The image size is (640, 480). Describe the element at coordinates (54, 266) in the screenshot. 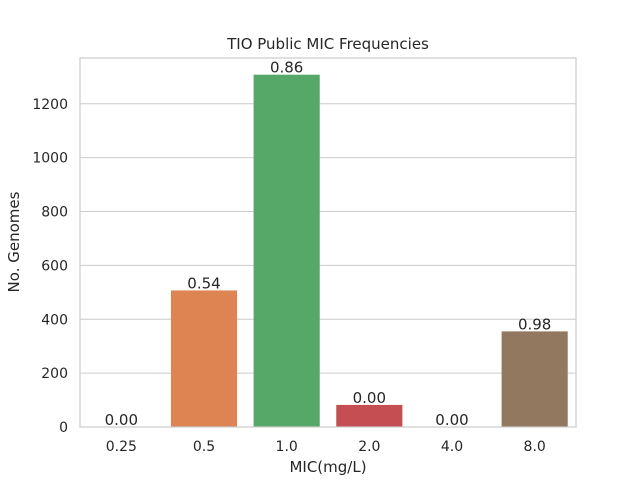

I see `y-tick-label: 600` at that location.